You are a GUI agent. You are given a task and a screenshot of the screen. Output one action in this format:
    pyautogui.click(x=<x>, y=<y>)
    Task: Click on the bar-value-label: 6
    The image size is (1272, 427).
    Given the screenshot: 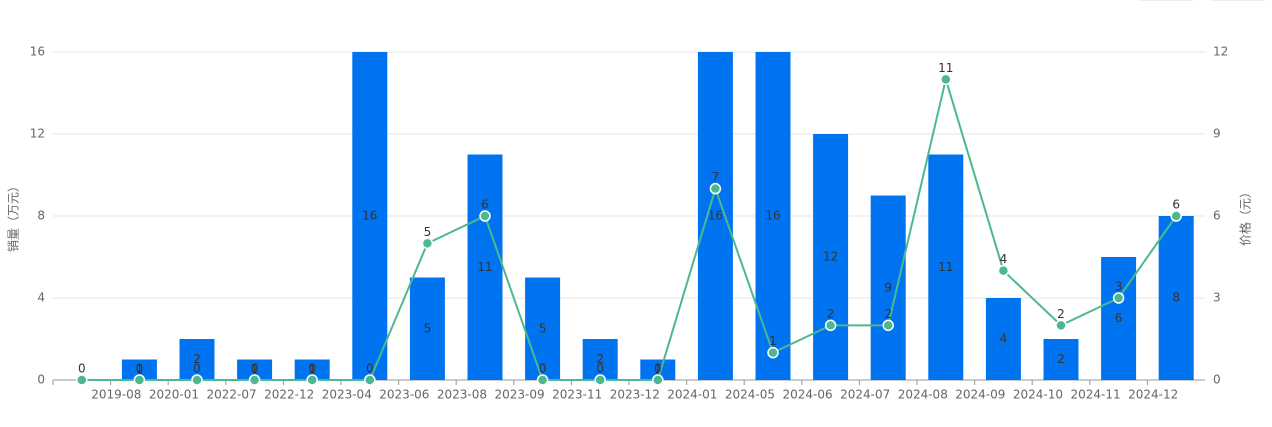 What is the action you would take?
    pyautogui.click(x=1119, y=318)
    